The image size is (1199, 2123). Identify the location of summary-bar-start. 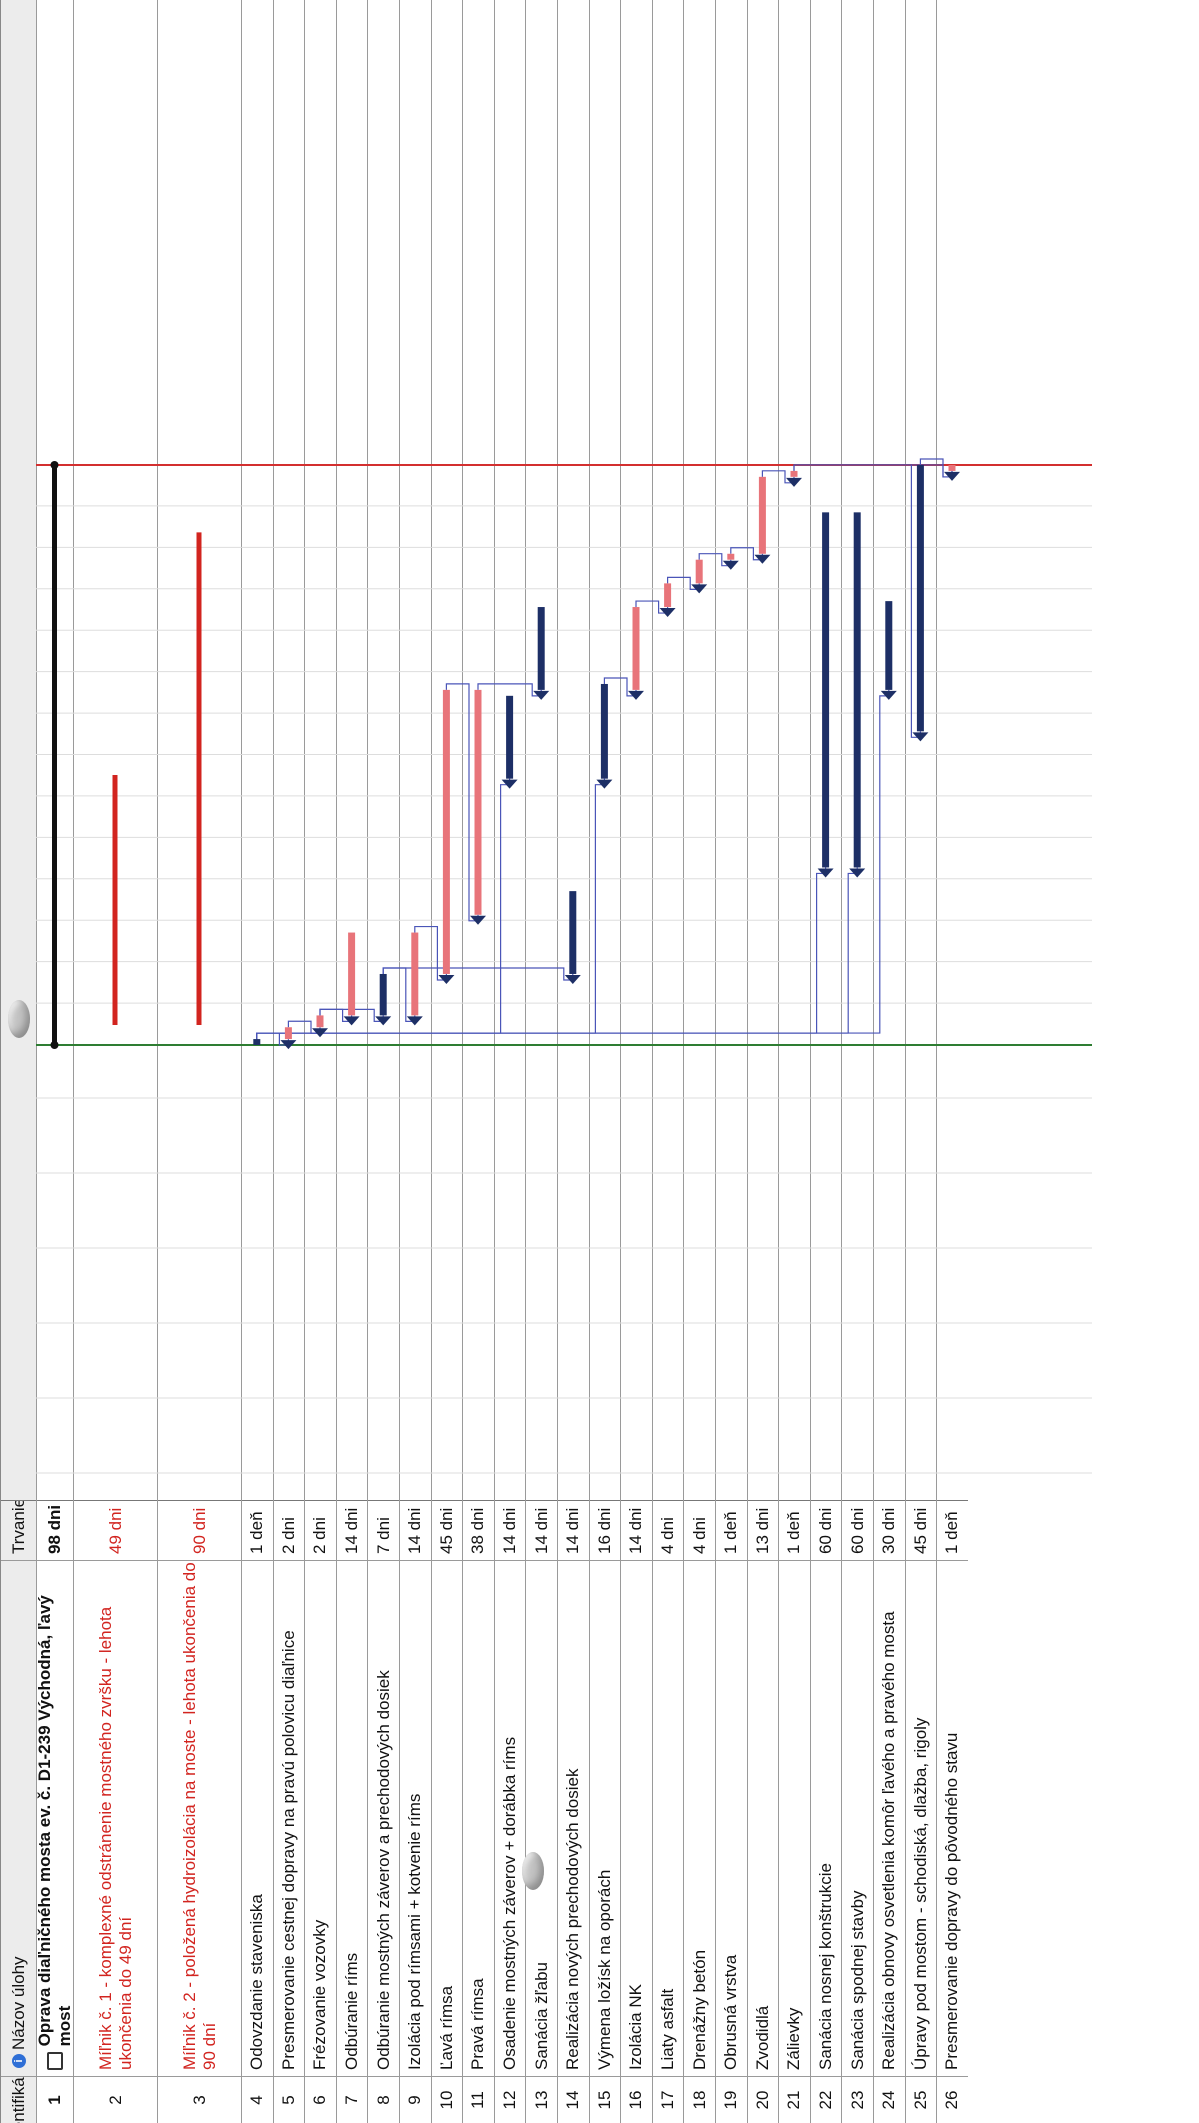
(54, 1045).